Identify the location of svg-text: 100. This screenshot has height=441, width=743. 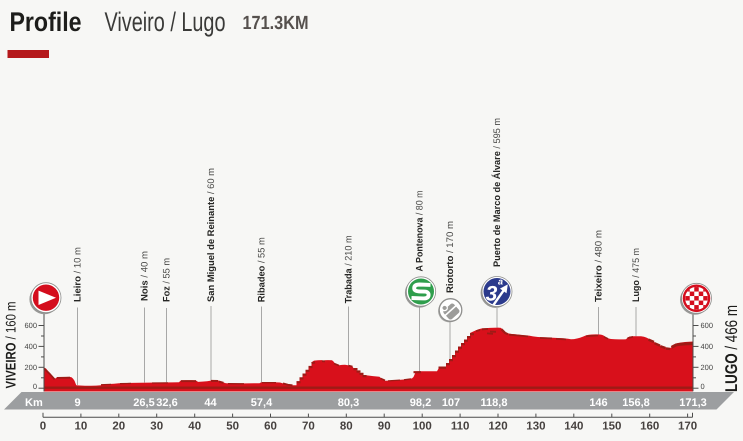
(422, 427).